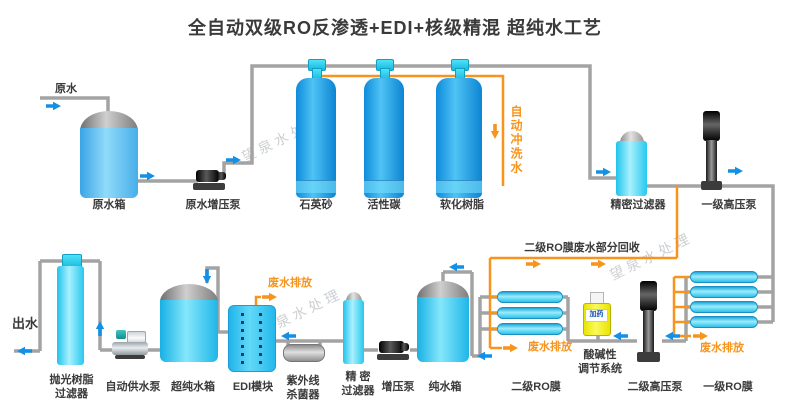 The width and height of the screenshot is (790, 405). Describe the element at coordinates (253, 387) in the screenshot. I see `label-edi: EDI模块` at that location.